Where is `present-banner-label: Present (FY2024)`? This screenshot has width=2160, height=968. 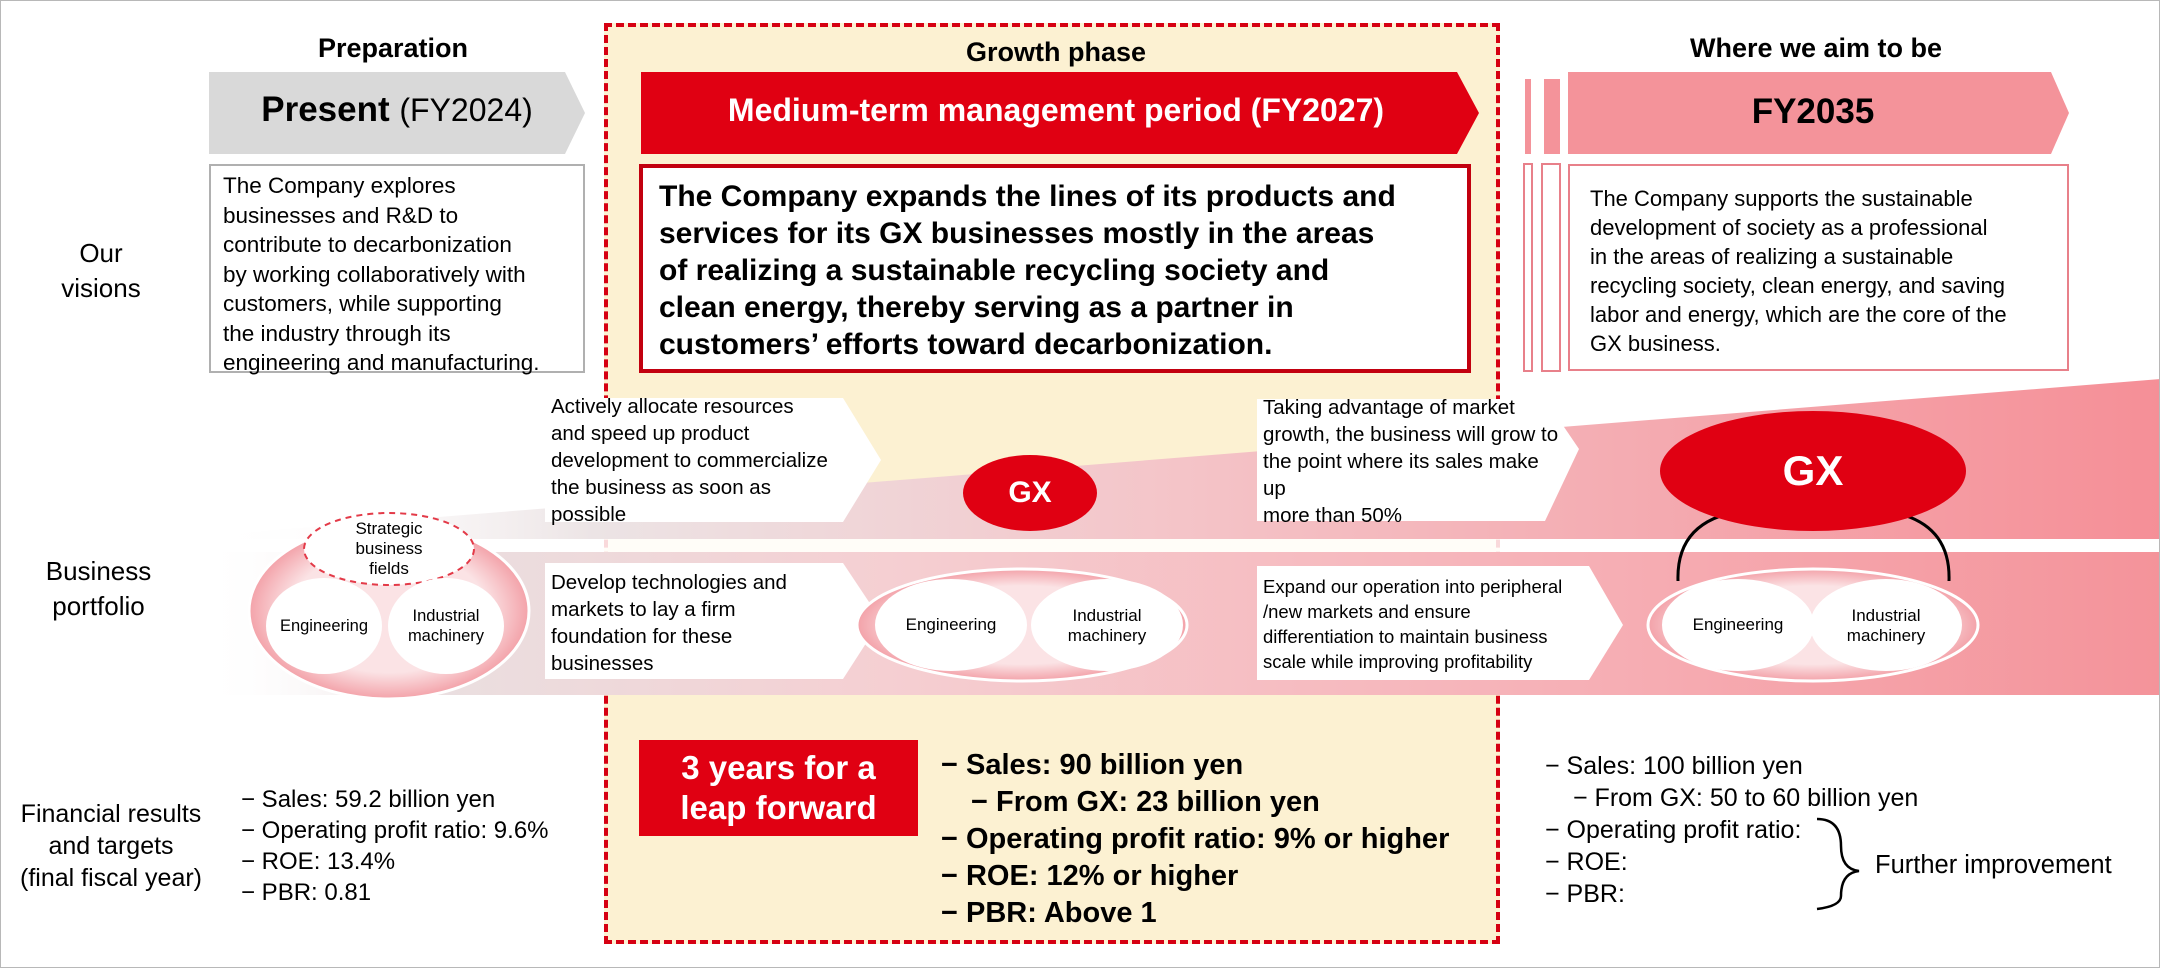 present-banner-label: Present (FY2024) is located at coordinates (397, 110).